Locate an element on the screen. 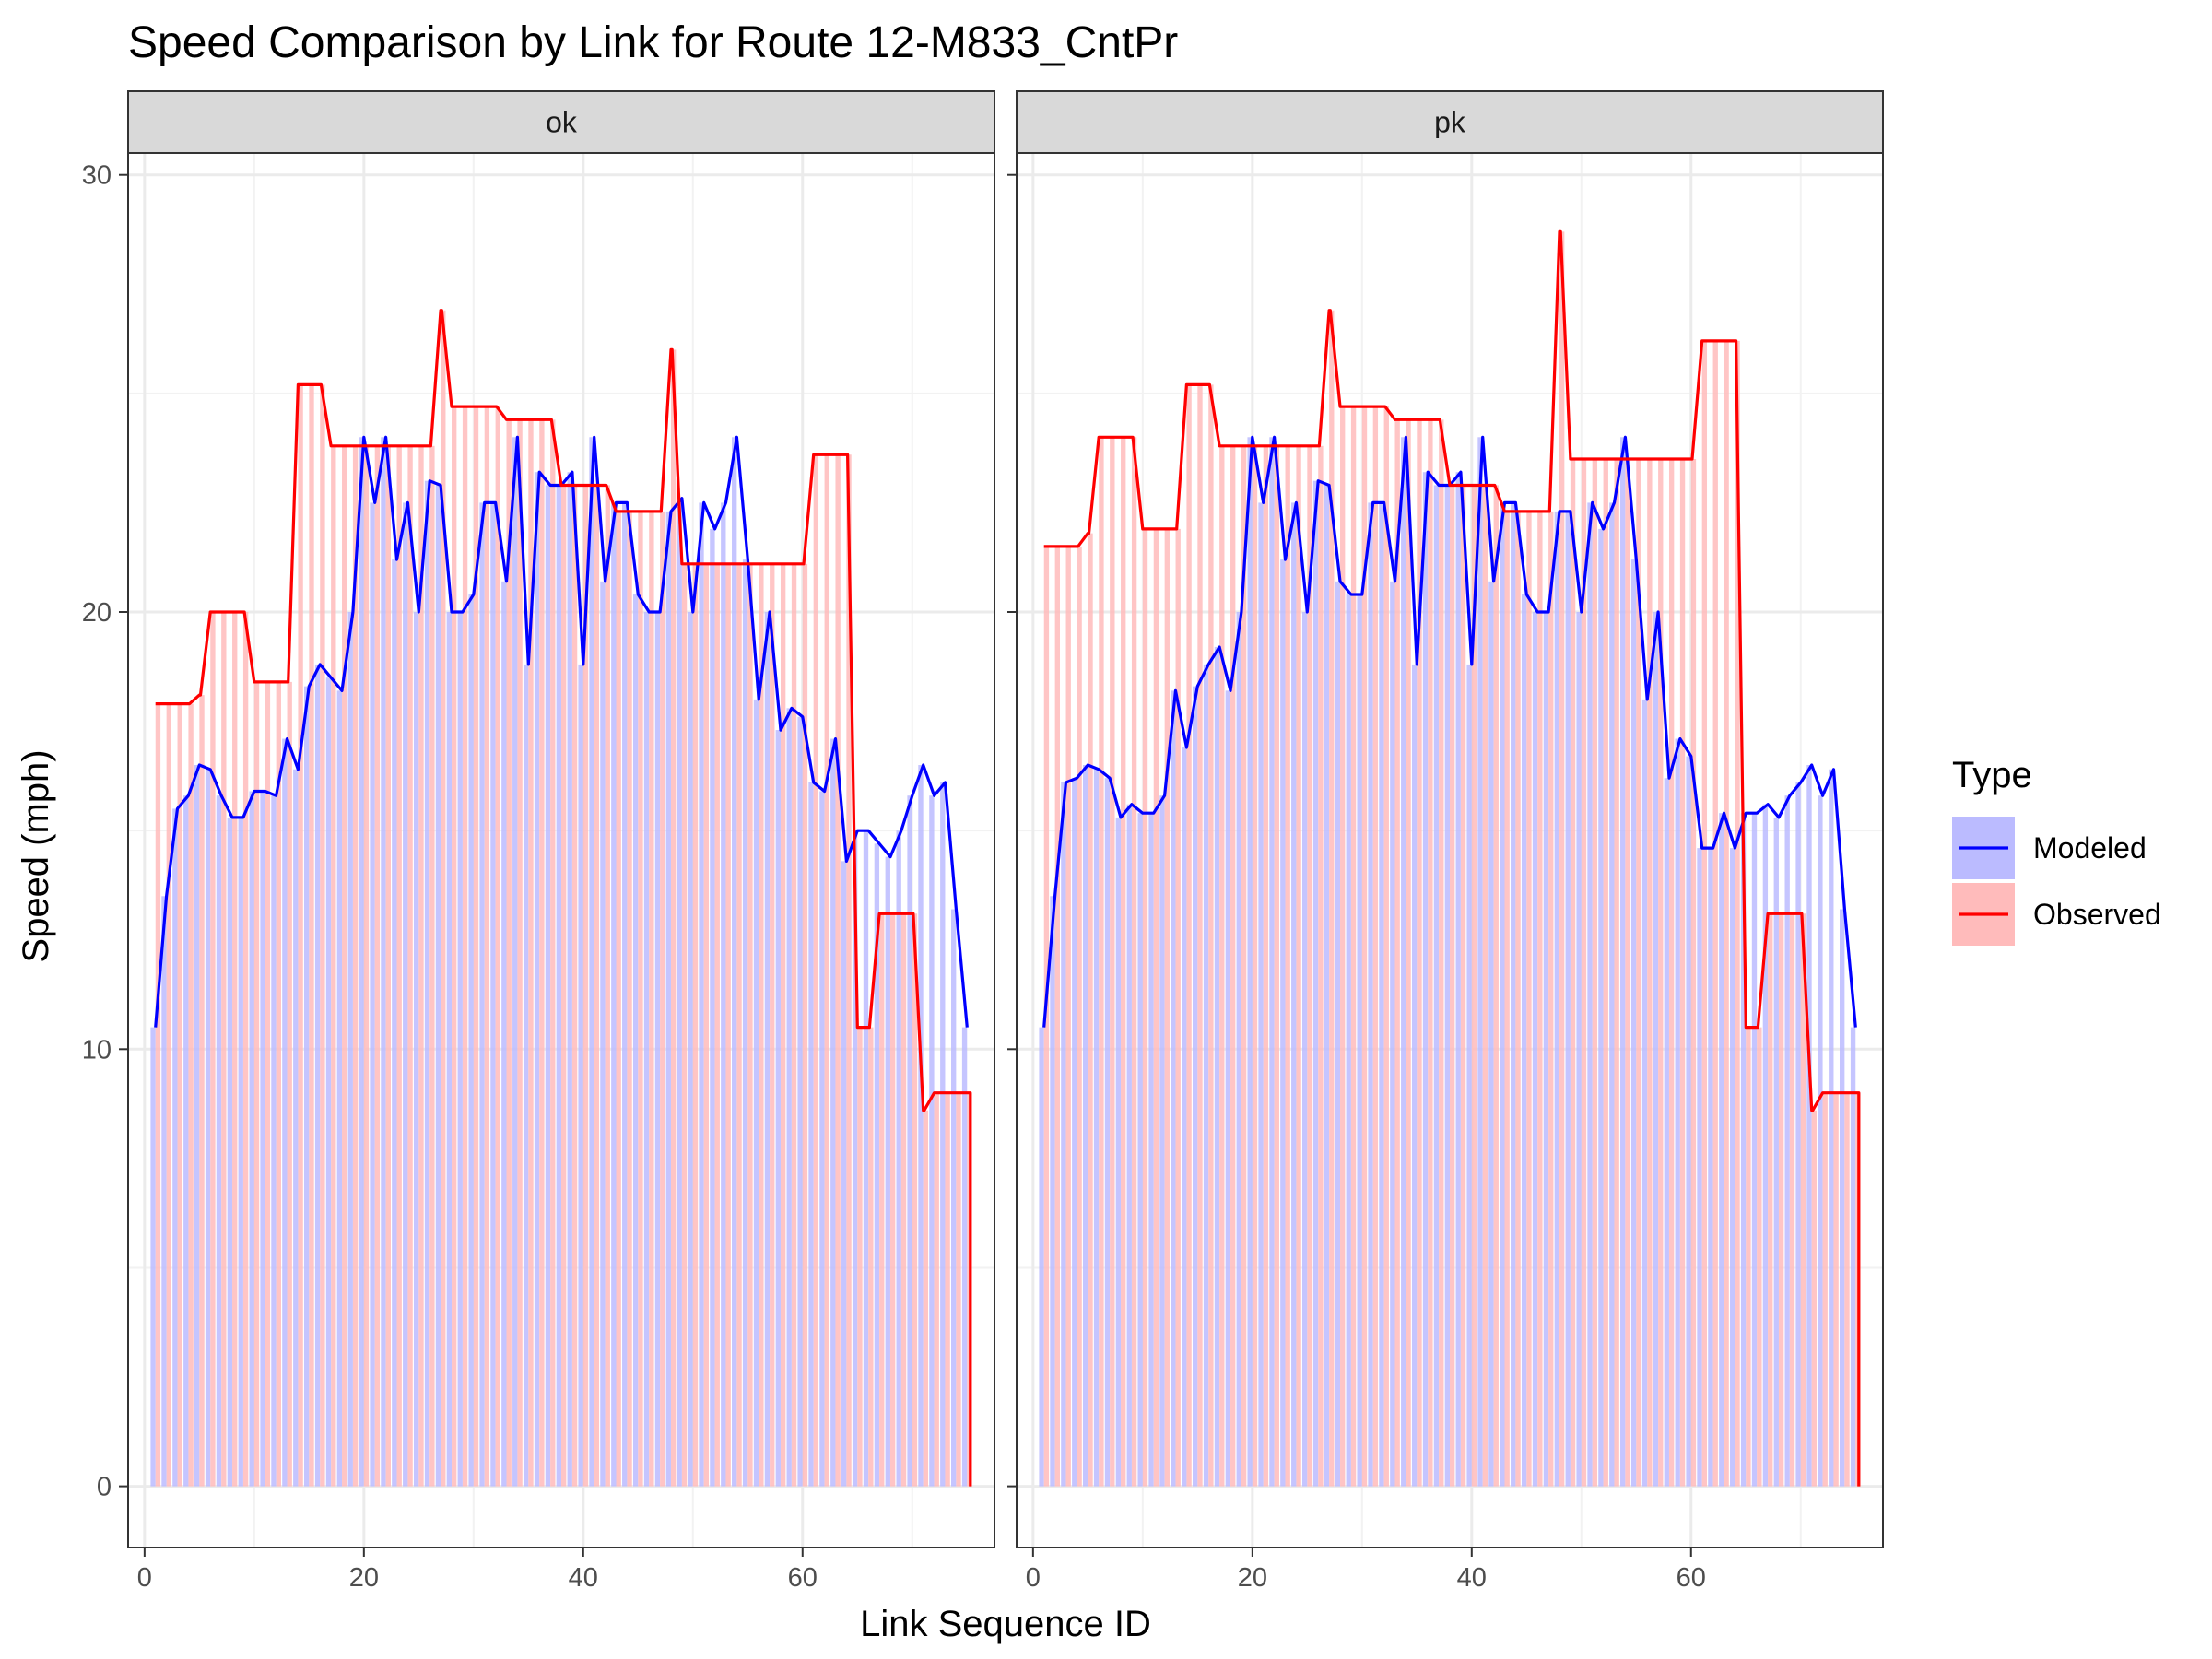 Image resolution: width=2212 pixels, height=1659 pixels. y-tick-label: 20 is located at coordinates (97, 613).